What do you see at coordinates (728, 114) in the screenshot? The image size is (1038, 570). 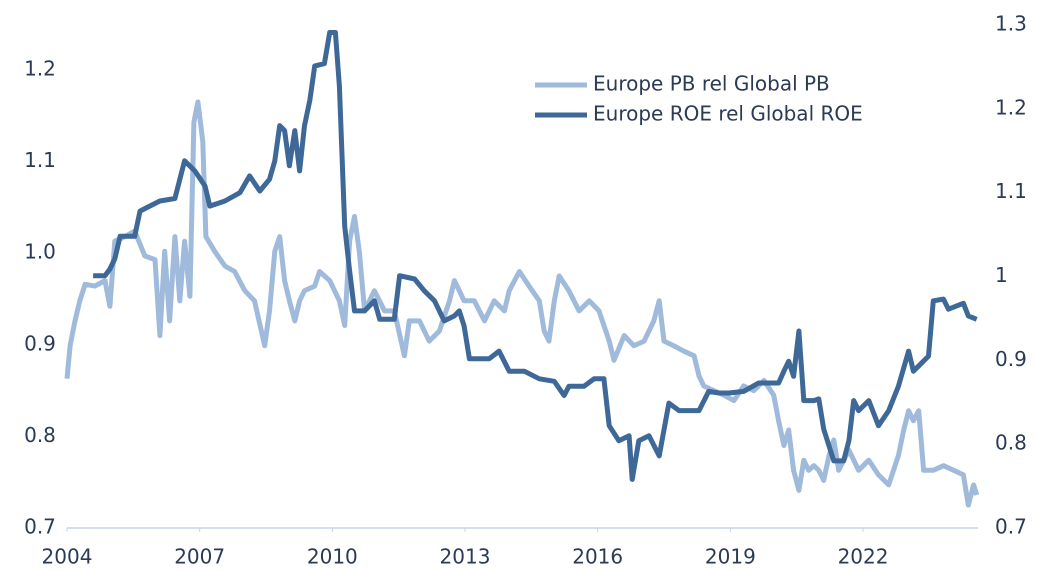 I see `legend-label: Europe ROE rel Global ROE` at bounding box center [728, 114].